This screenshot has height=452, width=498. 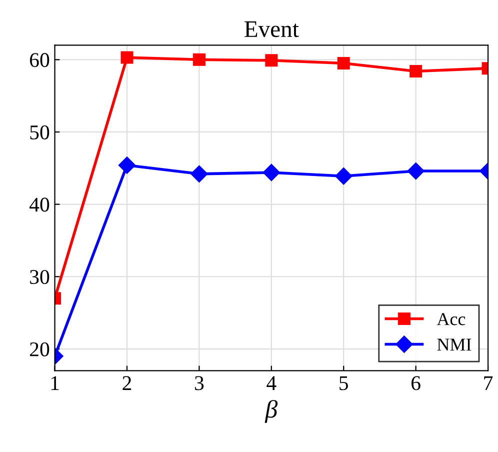 What do you see at coordinates (199, 383) in the screenshot?
I see `x-tick-label: 3` at bounding box center [199, 383].